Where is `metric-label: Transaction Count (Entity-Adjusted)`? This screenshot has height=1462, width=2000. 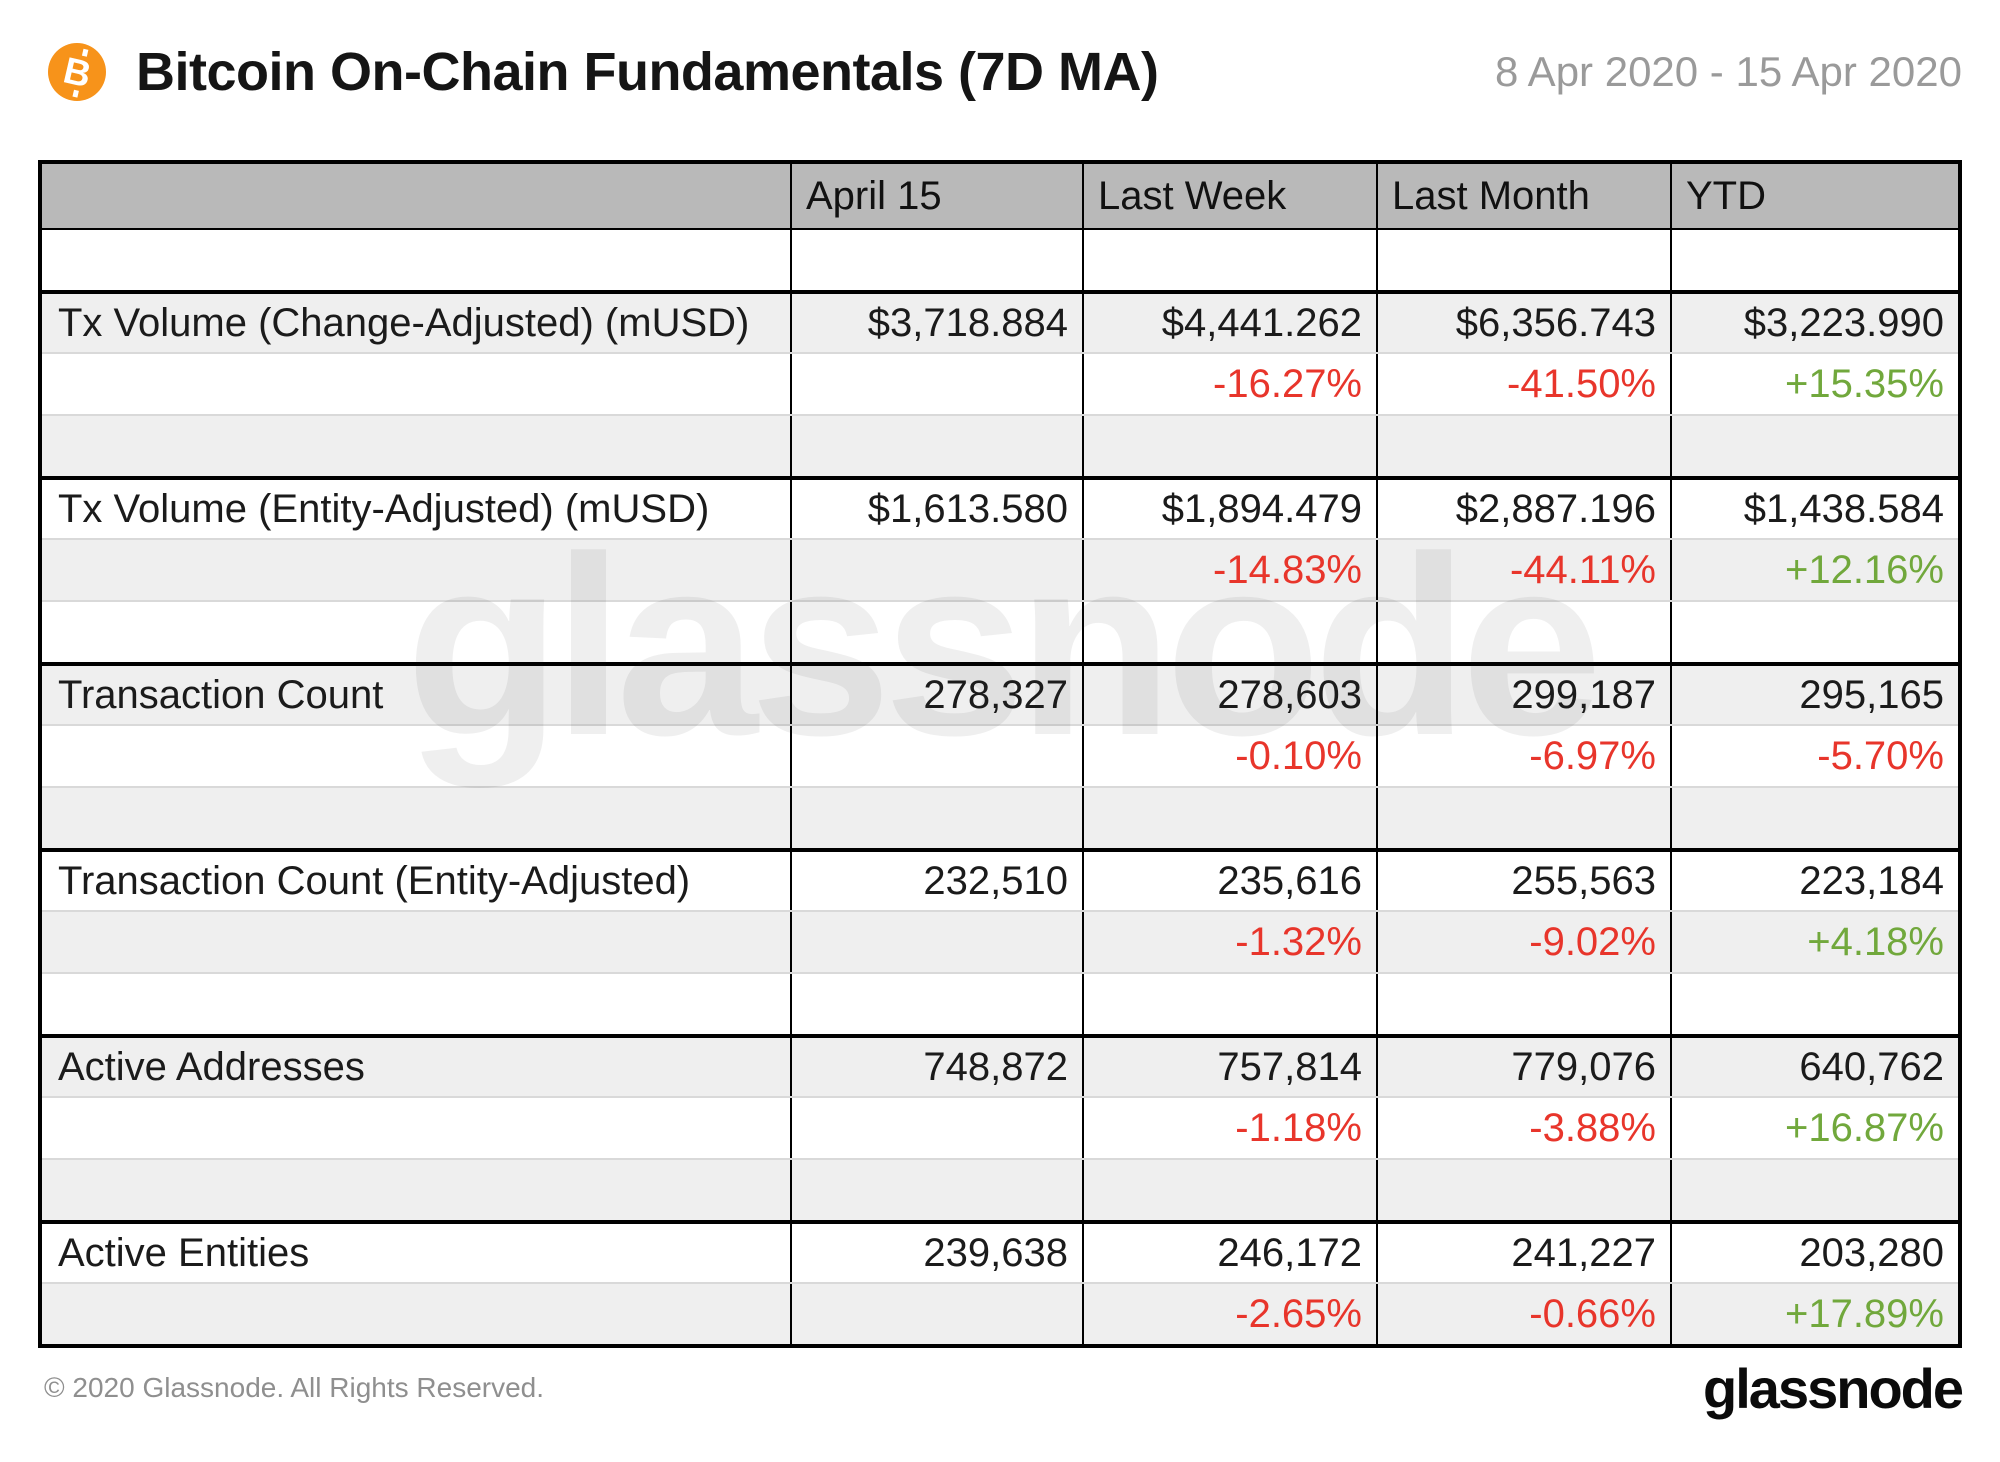 metric-label: Transaction Count (Entity-Adjusted) is located at coordinates (374, 880).